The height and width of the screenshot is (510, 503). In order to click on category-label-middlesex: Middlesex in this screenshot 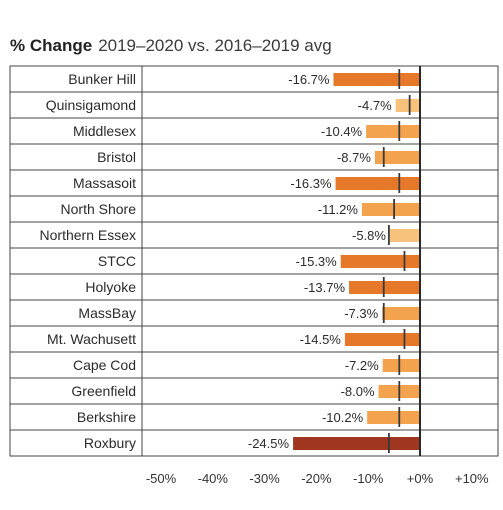, I will do `click(104, 131)`.